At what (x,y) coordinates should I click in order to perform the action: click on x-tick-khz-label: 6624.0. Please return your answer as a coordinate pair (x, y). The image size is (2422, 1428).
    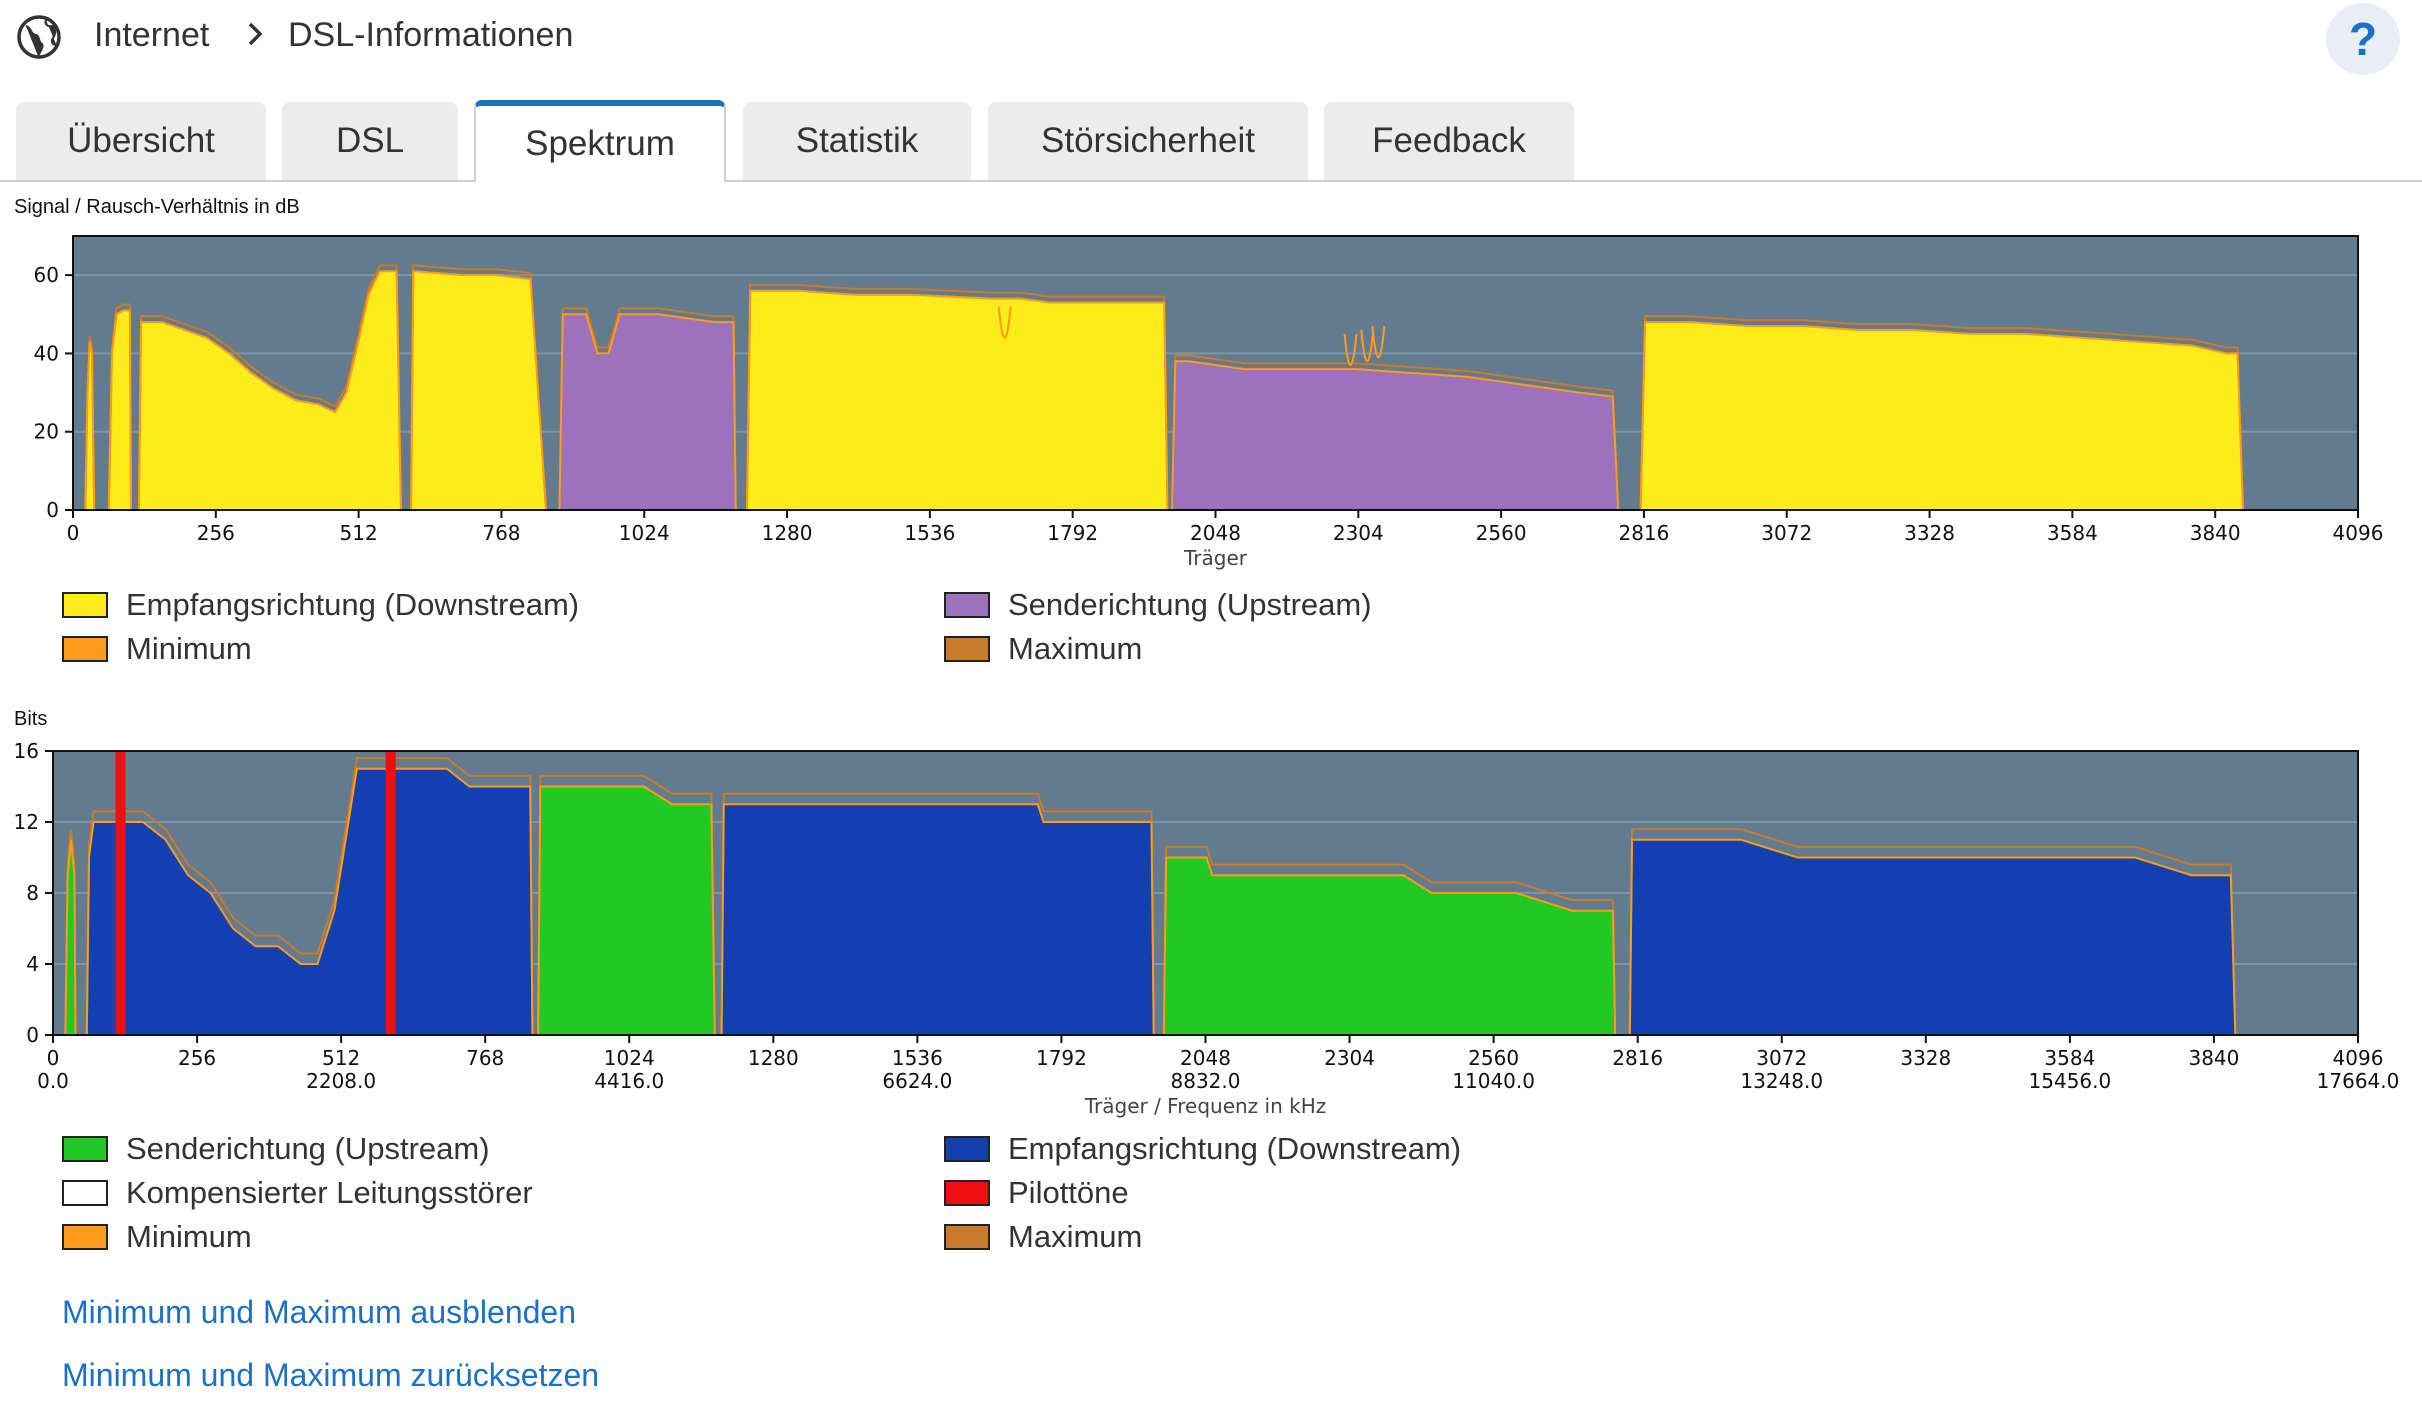
    Looking at the image, I should click on (917, 1081).